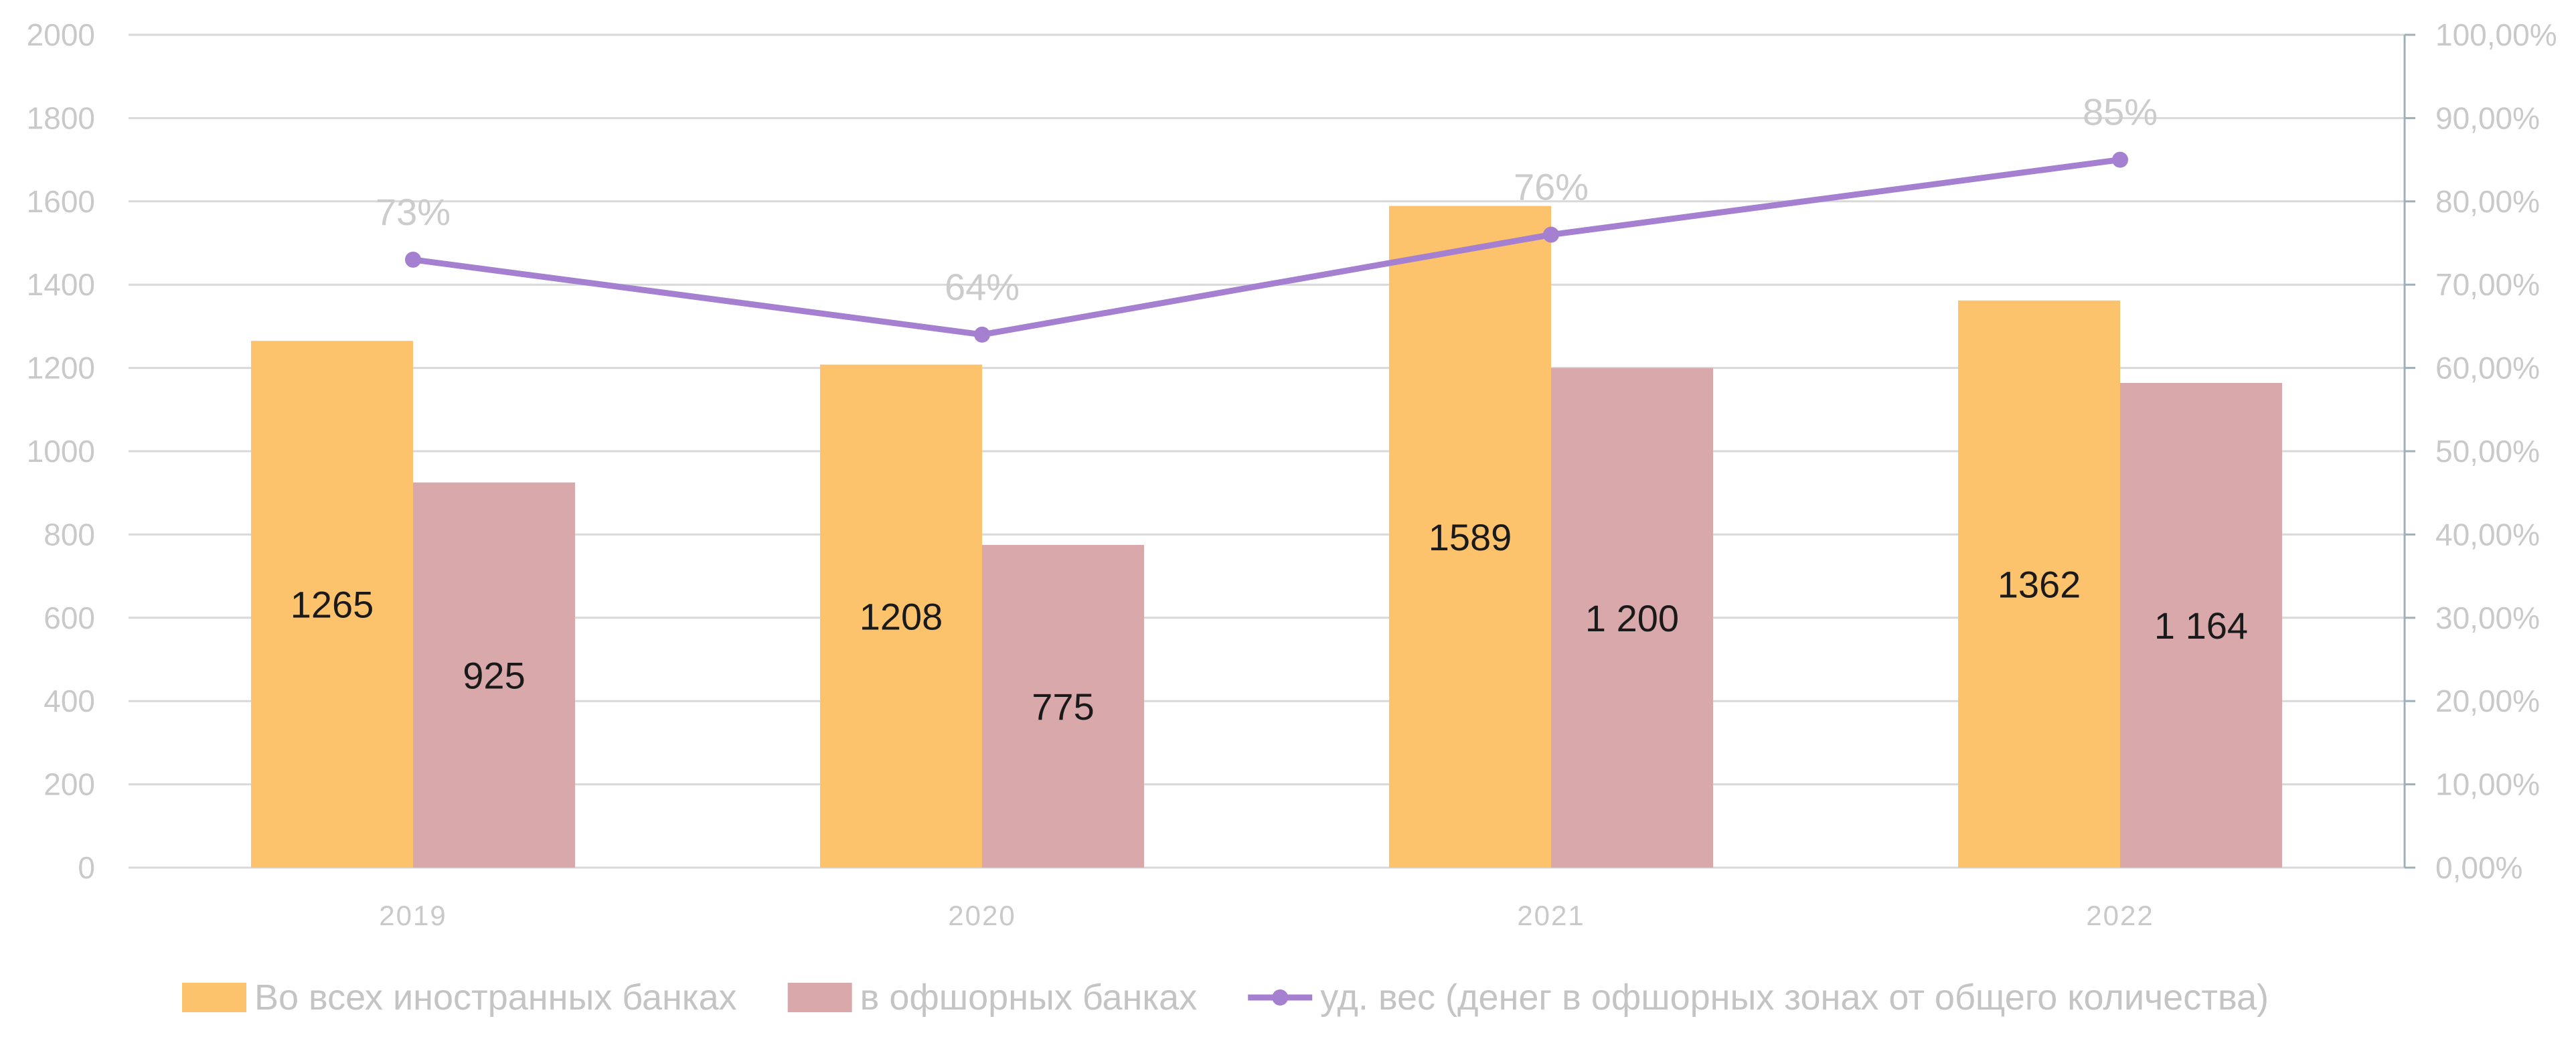  What do you see at coordinates (2496, 34) in the screenshot?
I see `y-right-tick-label: 100,00%` at bounding box center [2496, 34].